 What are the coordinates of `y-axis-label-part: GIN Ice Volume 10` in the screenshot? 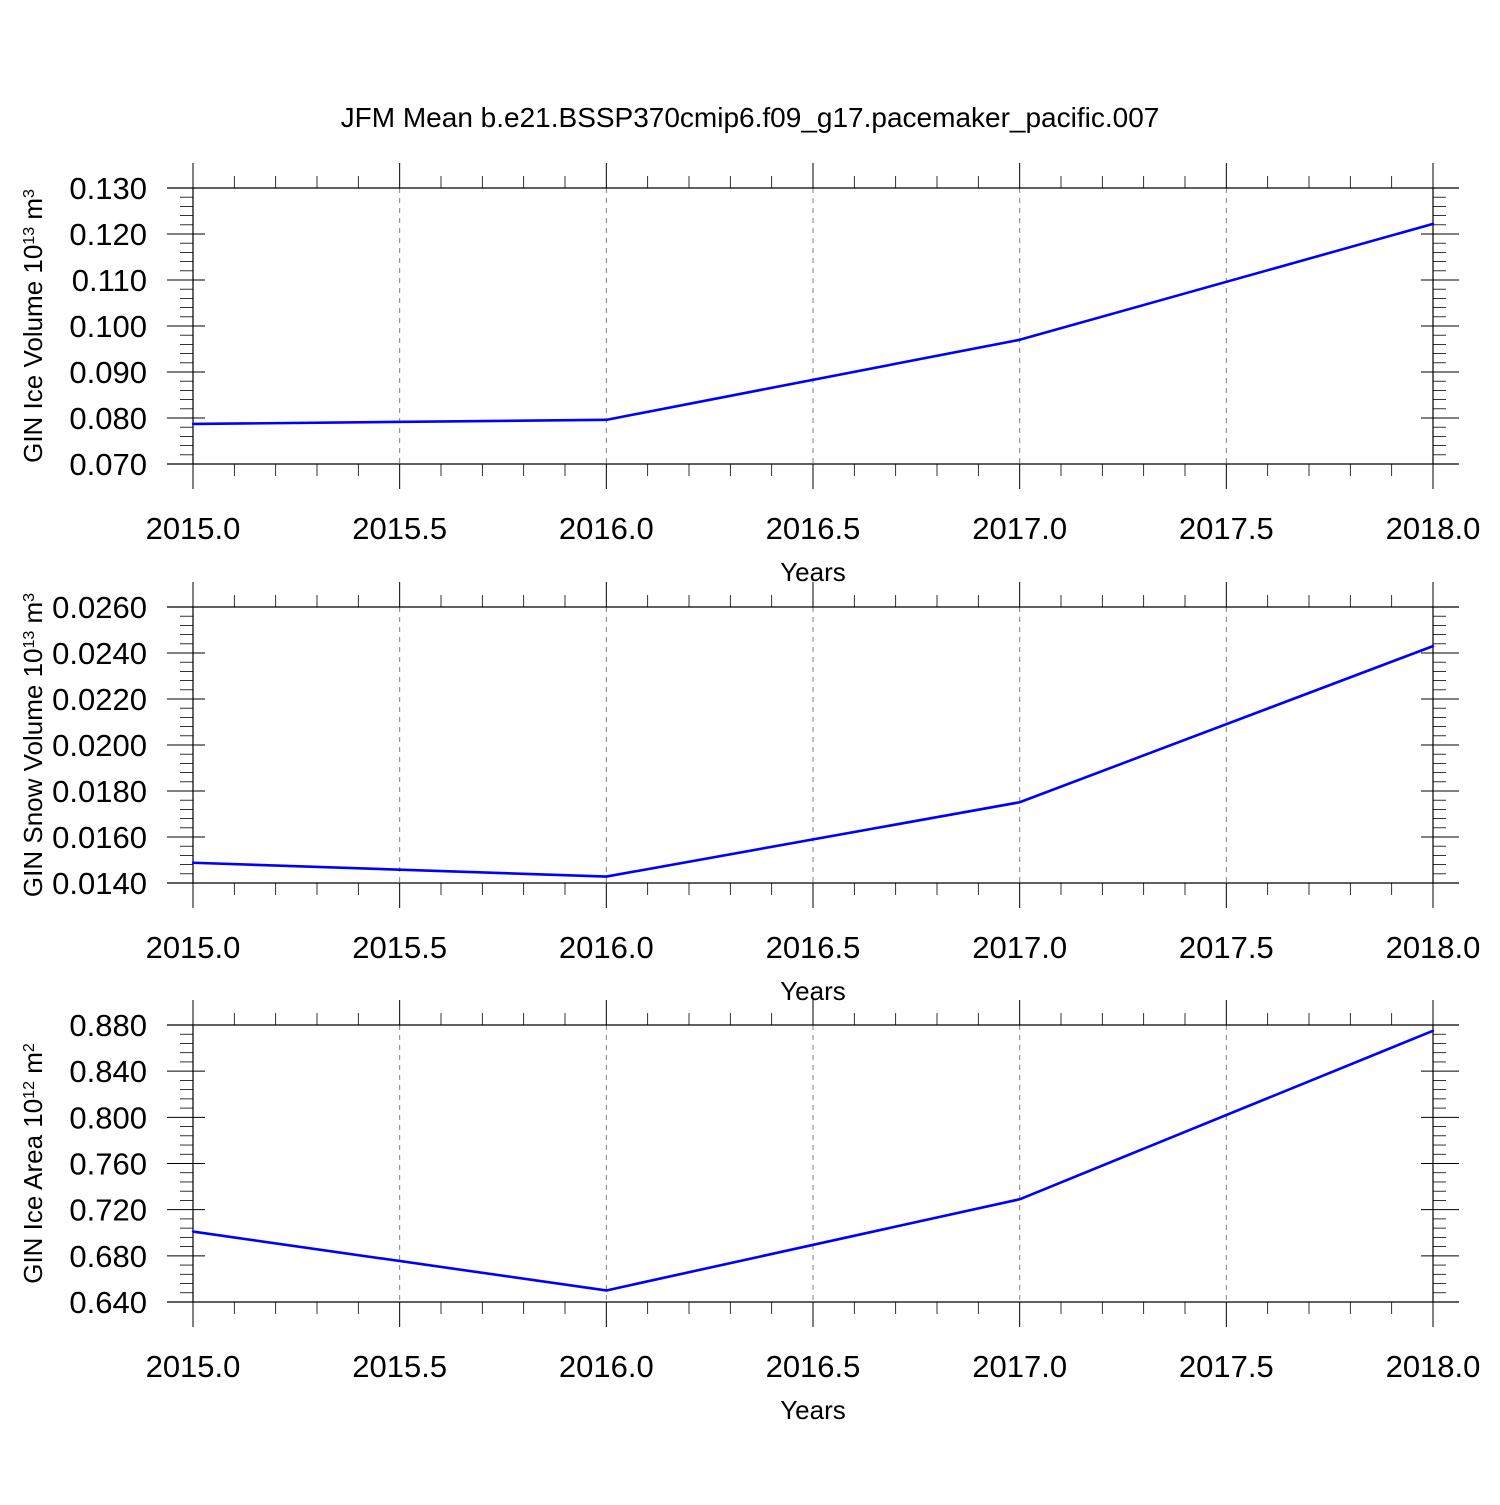 It's located at (33, 354).